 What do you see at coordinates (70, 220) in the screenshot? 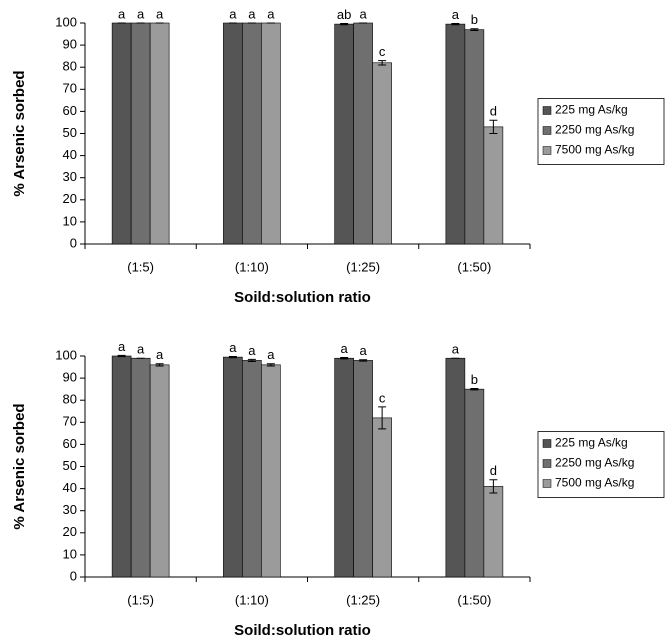
I see `y-tick-label: 10` at bounding box center [70, 220].